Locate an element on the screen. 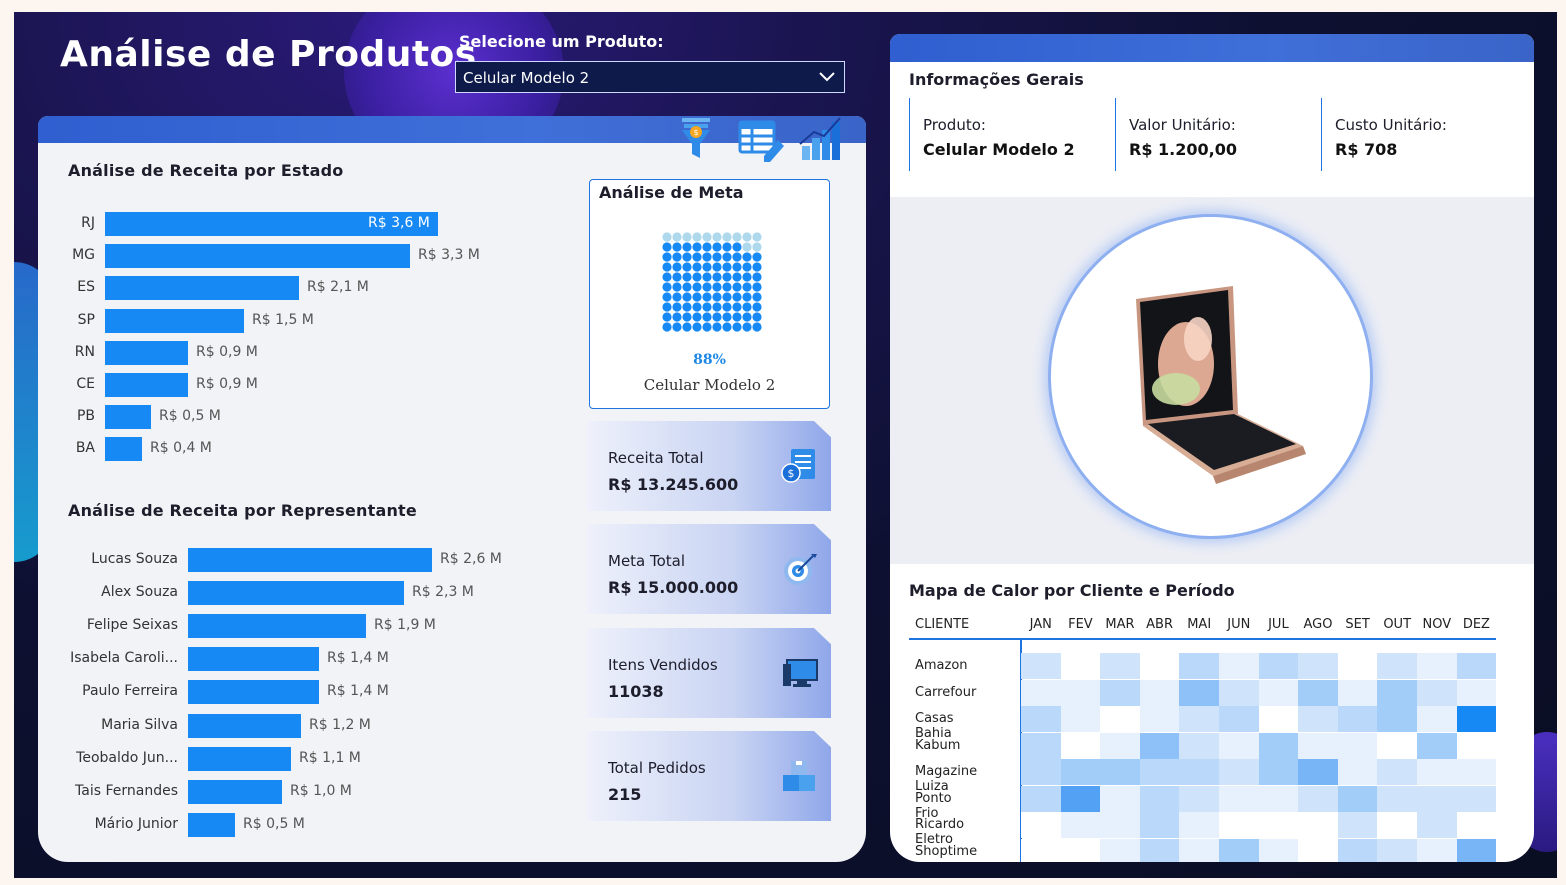 The image size is (1566, 885). table-edit-icon is located at coordinates (761, 139).